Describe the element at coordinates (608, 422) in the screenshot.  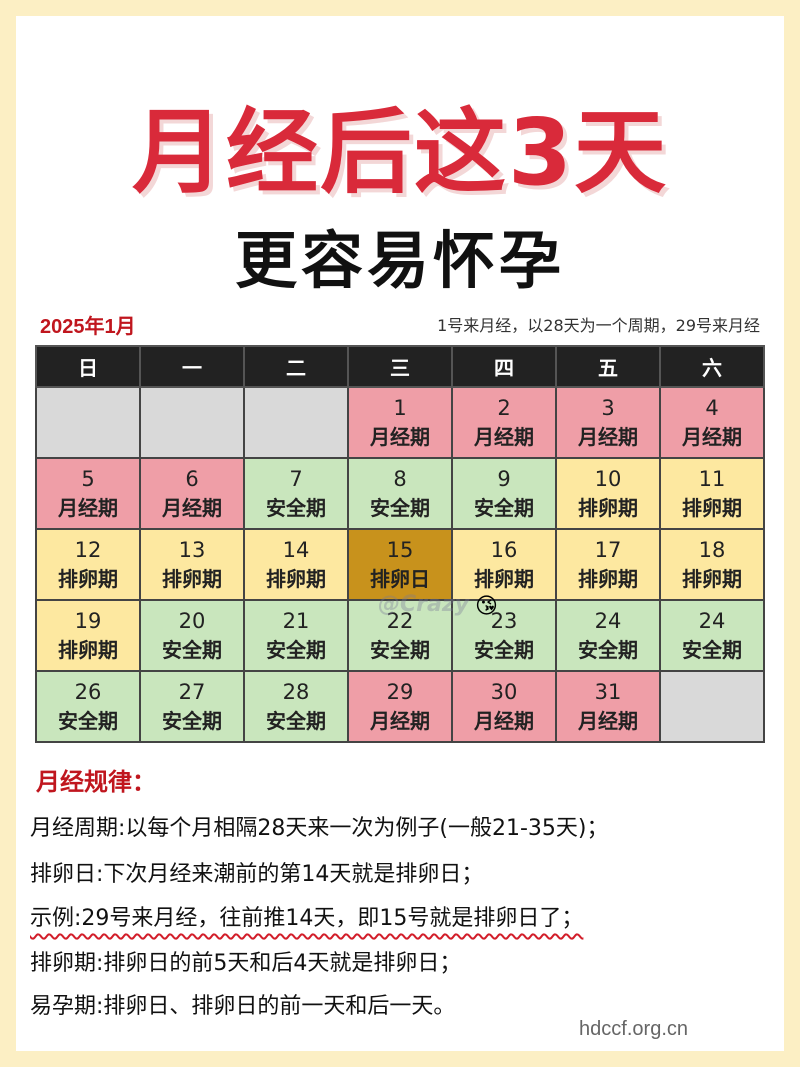
I see `calendar-day-cell: 3 月经期` at that location.